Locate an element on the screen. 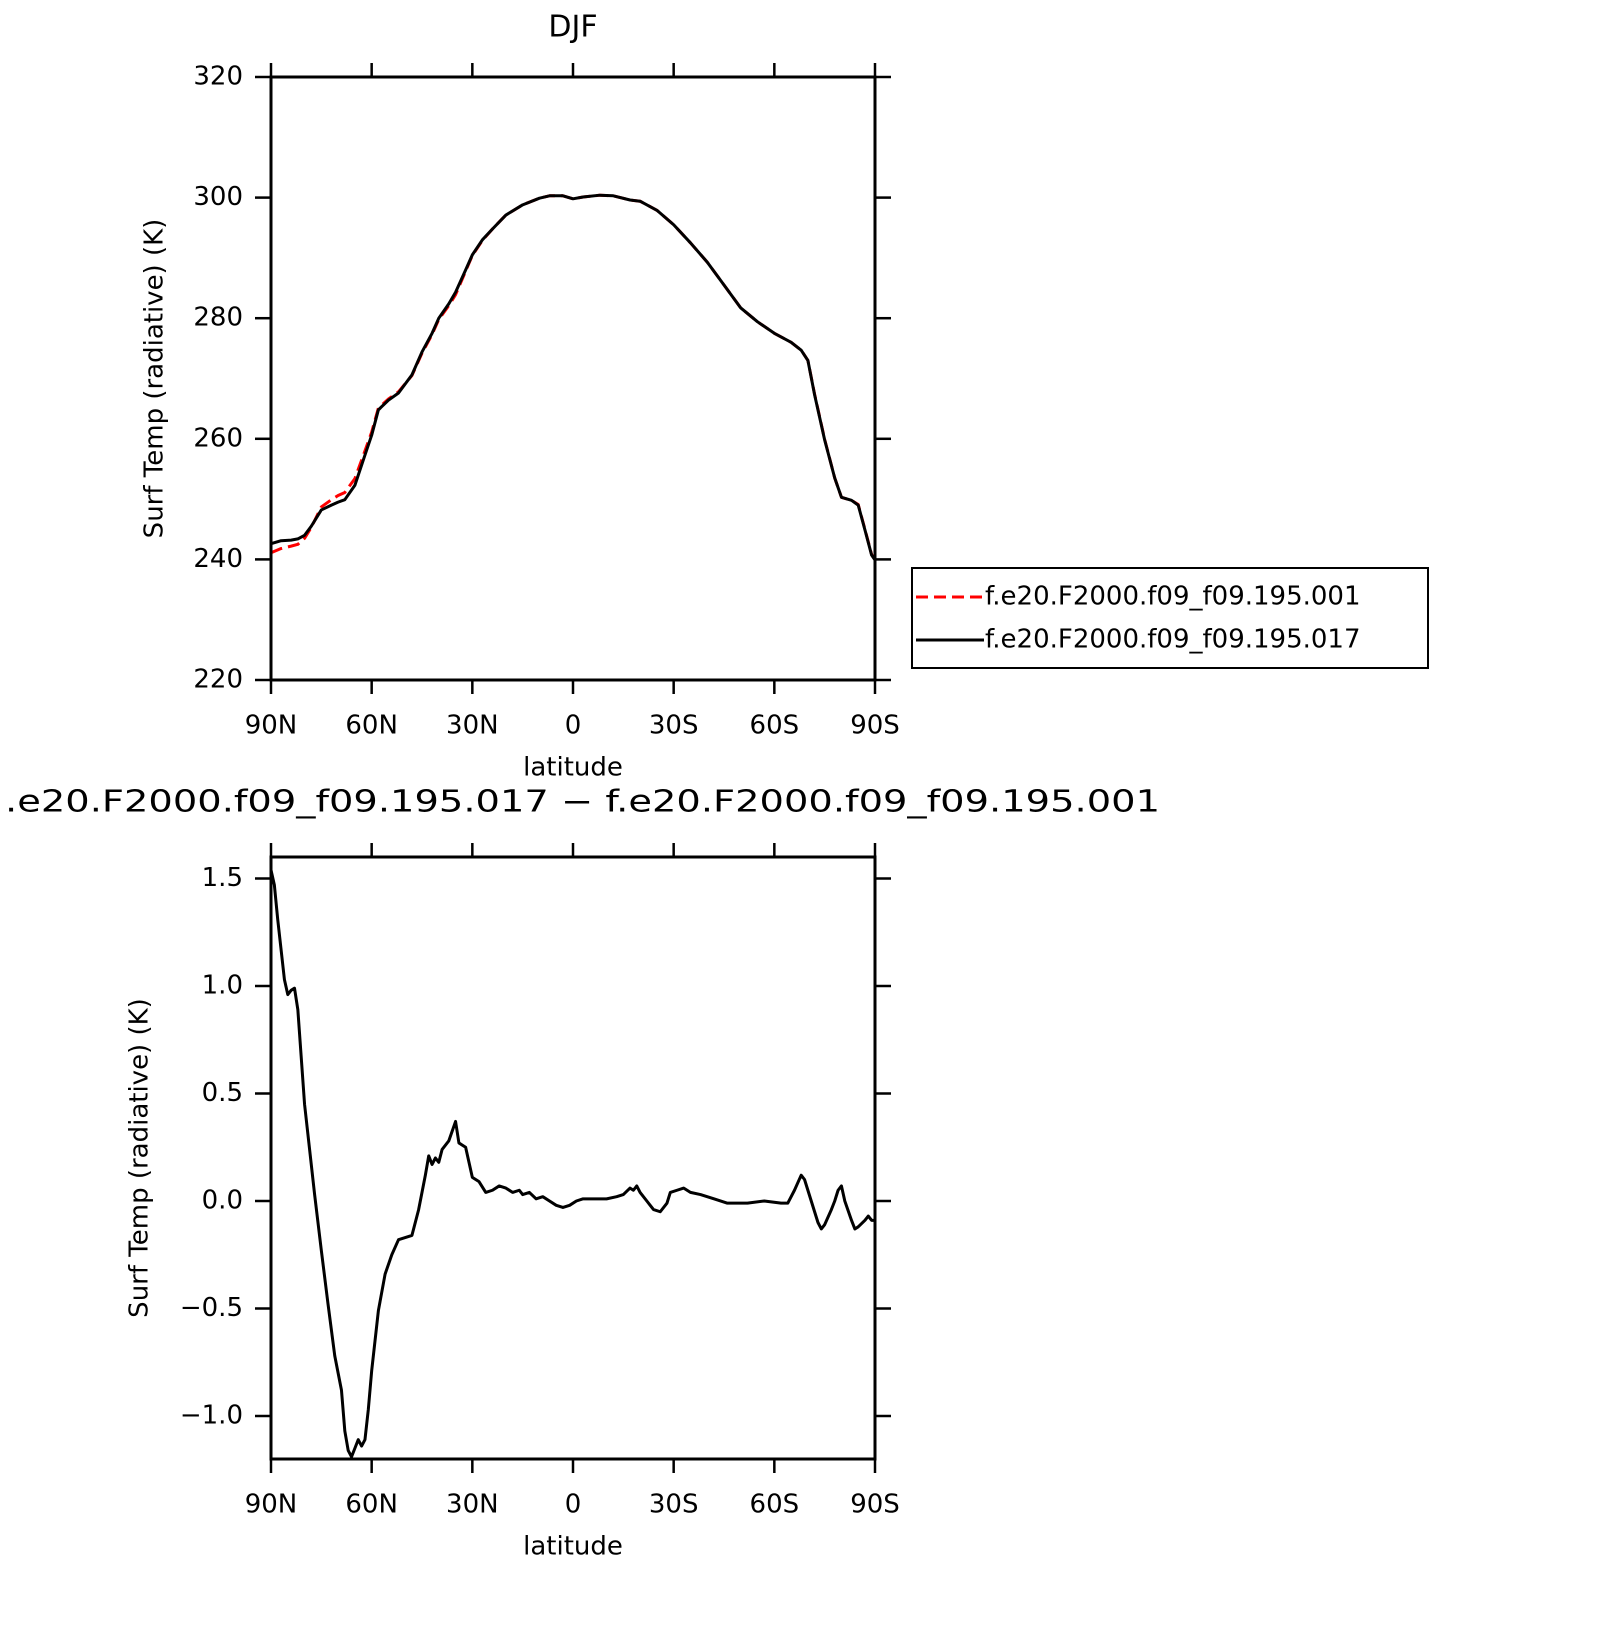 Image resolution: width=1597 pixels, height=1635 pixels. y-tick-label: 240 is located at coordinates (218, 559).